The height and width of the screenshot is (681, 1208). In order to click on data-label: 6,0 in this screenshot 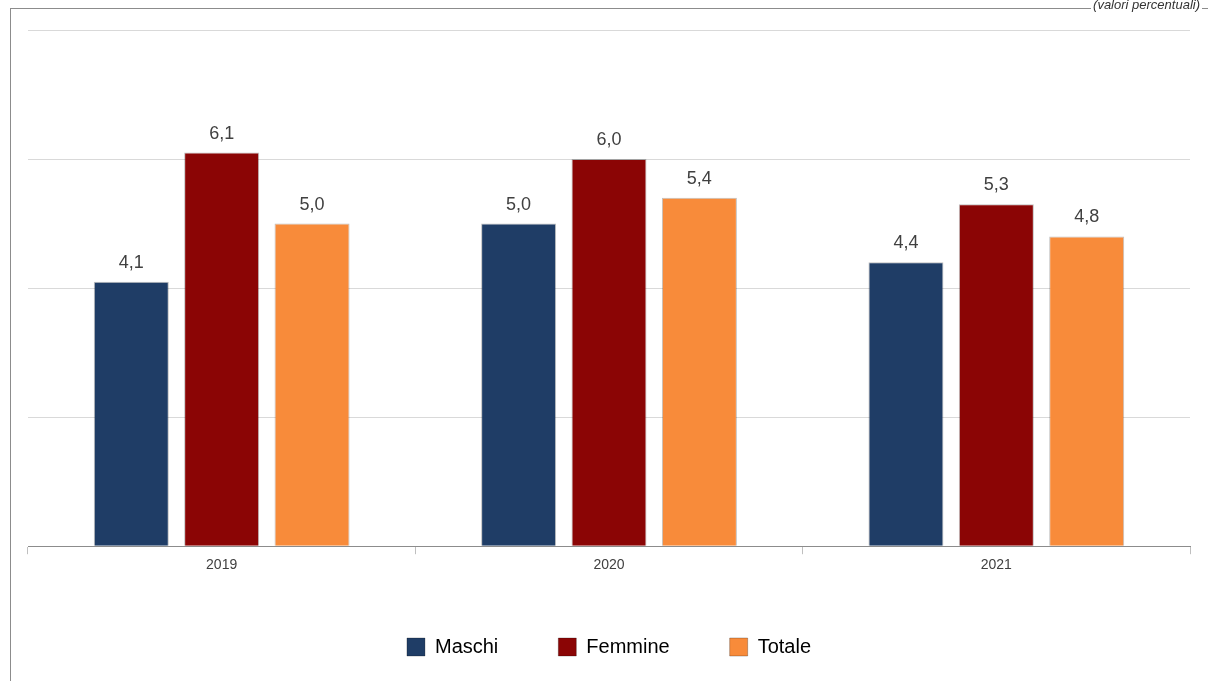, I will do `click(609, 139)`.